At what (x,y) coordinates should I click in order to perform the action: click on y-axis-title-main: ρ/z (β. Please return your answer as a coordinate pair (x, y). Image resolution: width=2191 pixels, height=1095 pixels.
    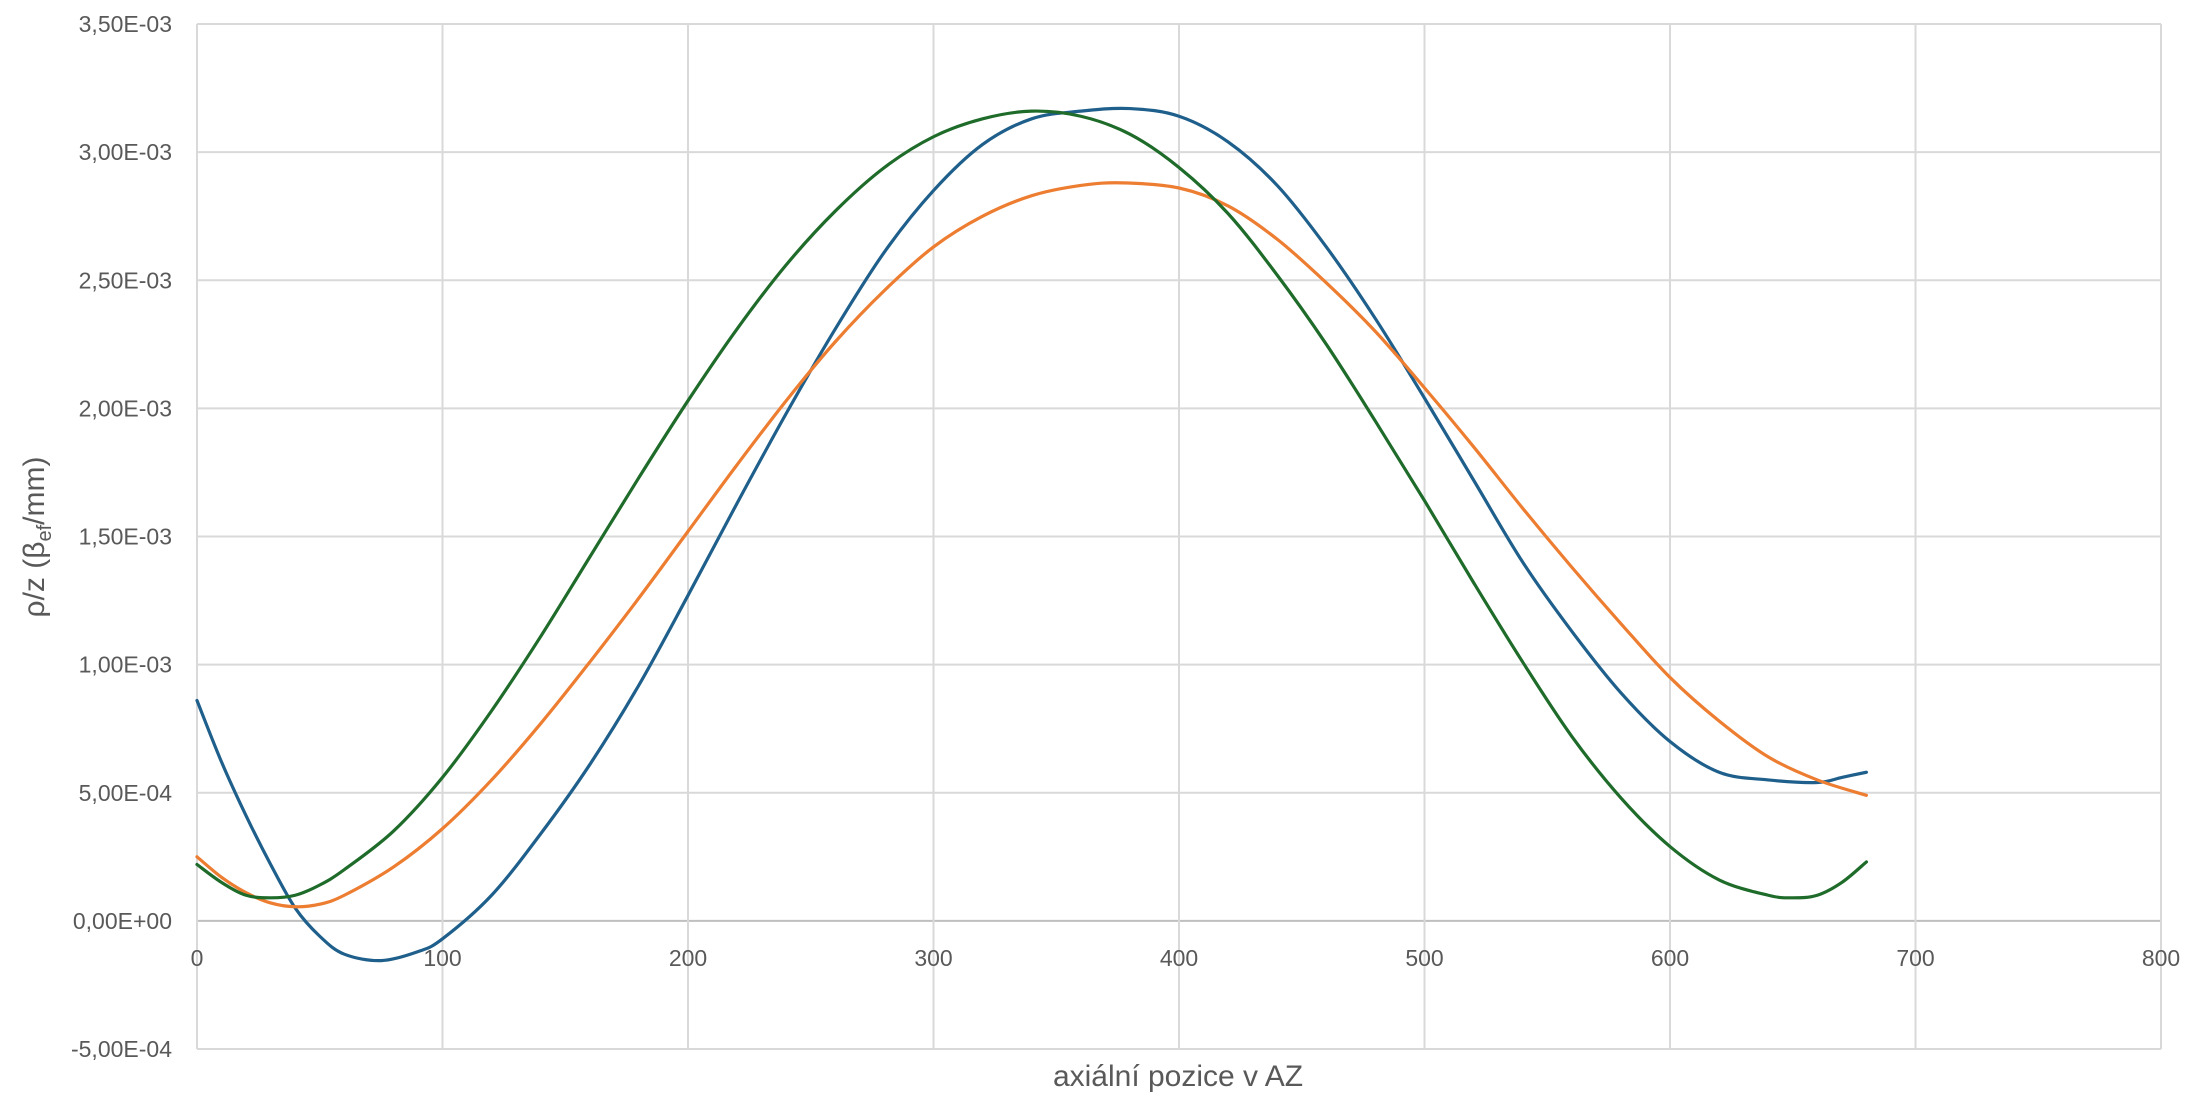
    Looking at the image, I should click on (34, 580).